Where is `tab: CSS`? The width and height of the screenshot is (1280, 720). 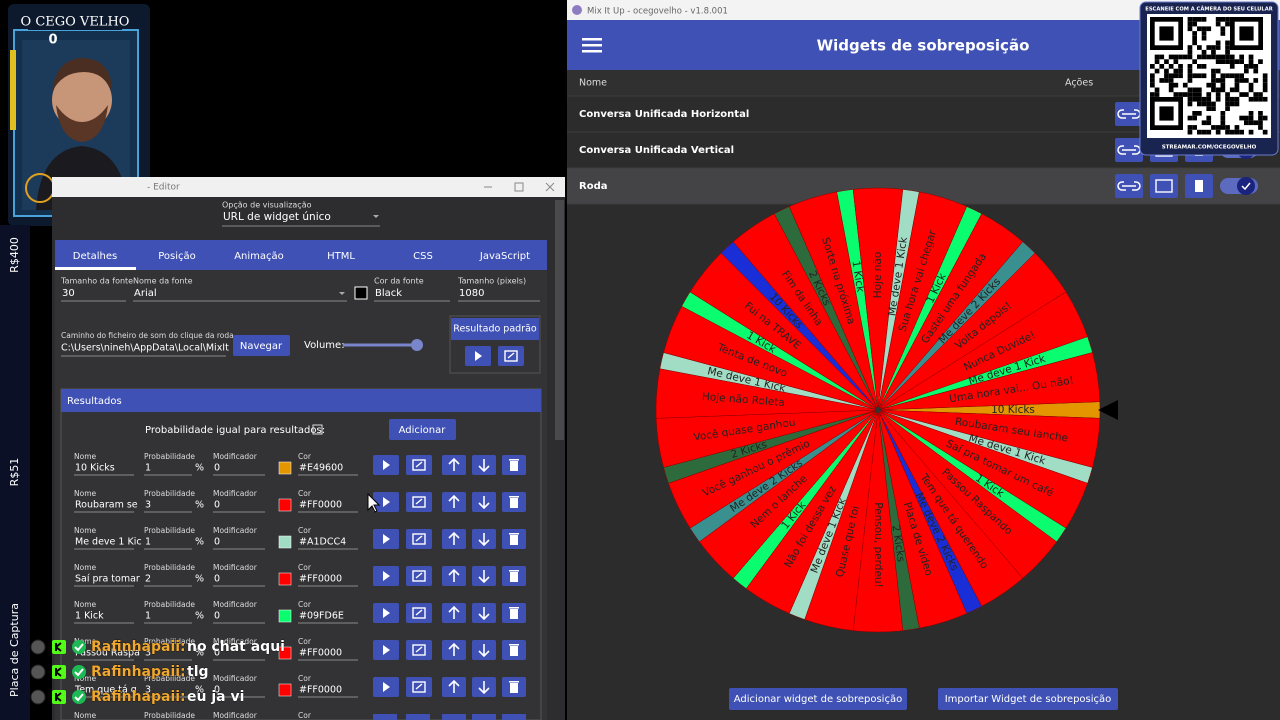 tab: CSS is located at coordinates (423, 256).